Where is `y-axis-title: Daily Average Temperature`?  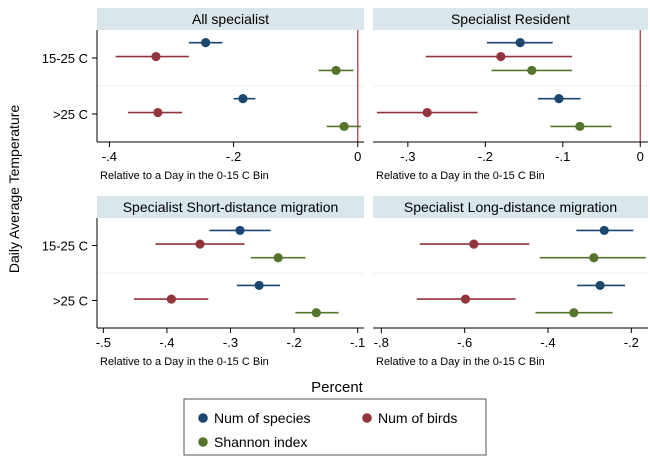 y-axis-title: Daily Average Temperature is located at coordinates (14, 189).